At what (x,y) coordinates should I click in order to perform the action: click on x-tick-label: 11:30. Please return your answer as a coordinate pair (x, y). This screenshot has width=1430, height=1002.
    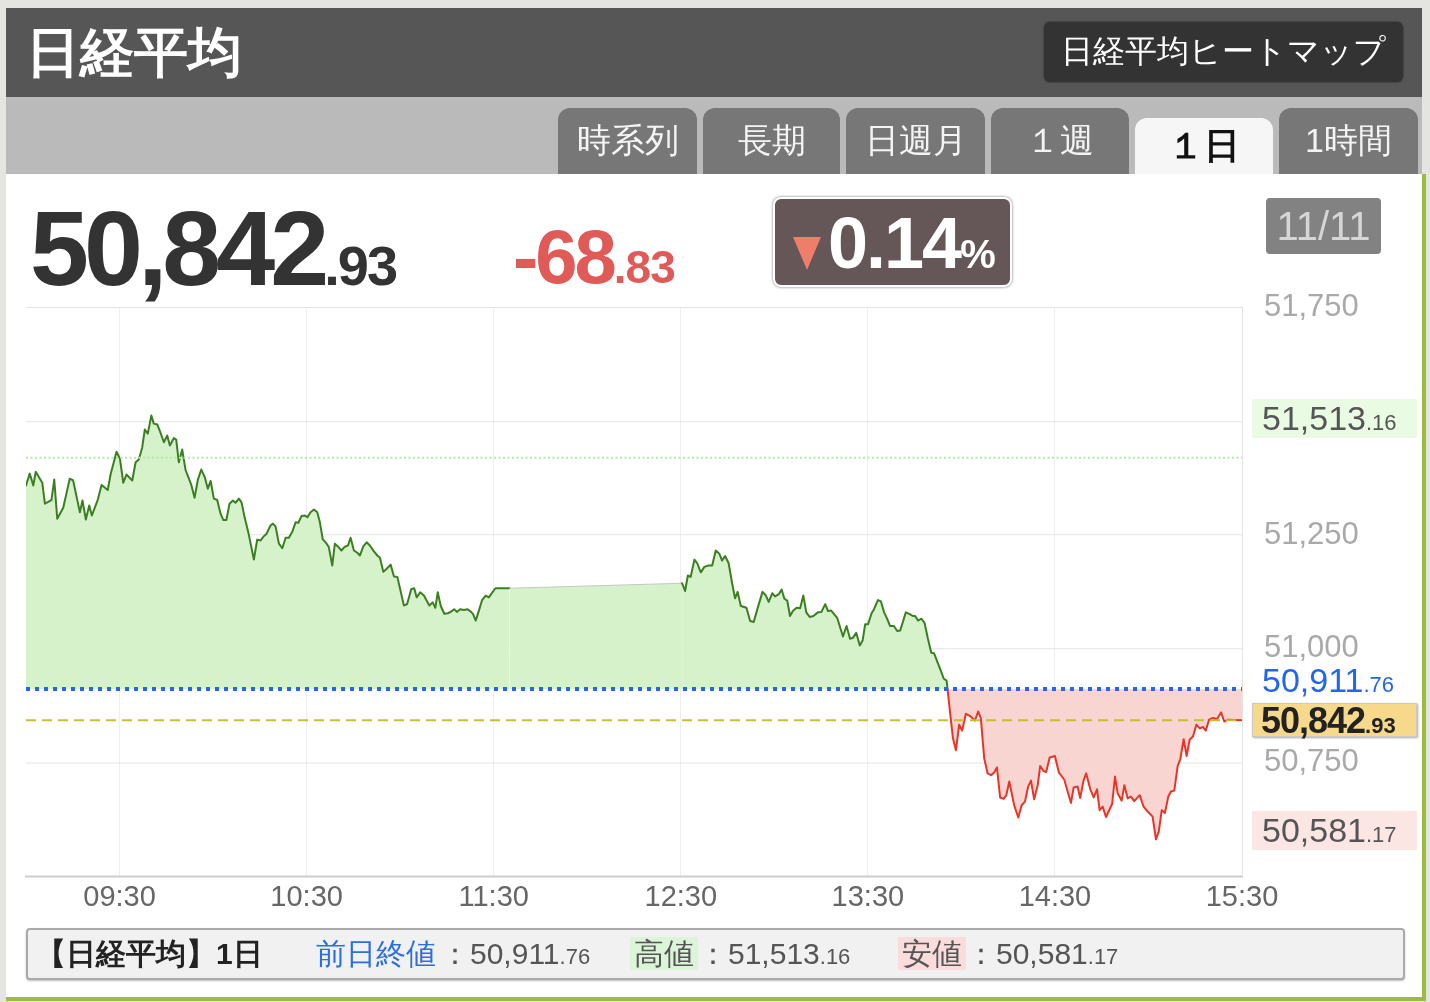
    Looking at the image, I should click on (493, 895).